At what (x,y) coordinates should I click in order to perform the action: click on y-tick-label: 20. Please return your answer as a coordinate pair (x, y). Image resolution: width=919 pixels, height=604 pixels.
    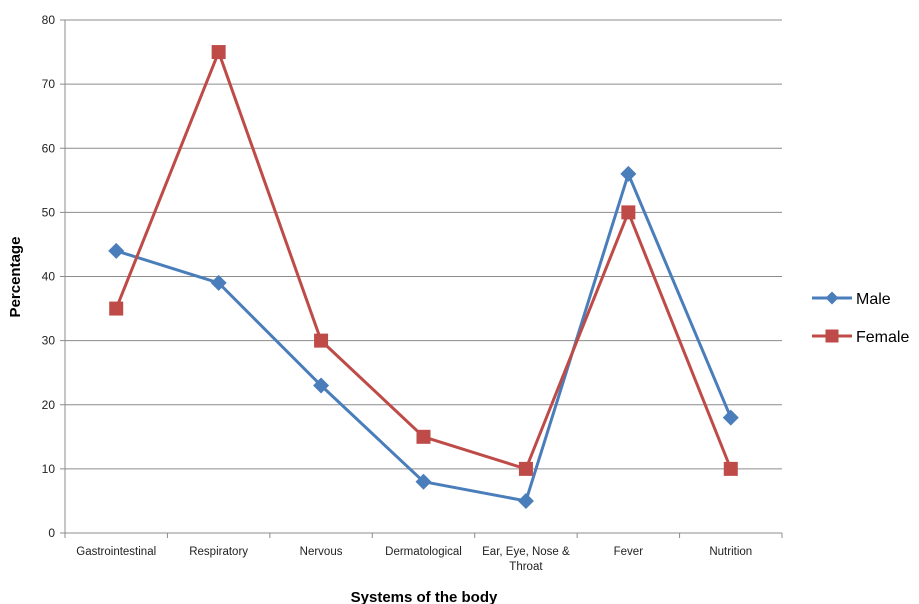
    Looking at the image, I should click on (49, 405).